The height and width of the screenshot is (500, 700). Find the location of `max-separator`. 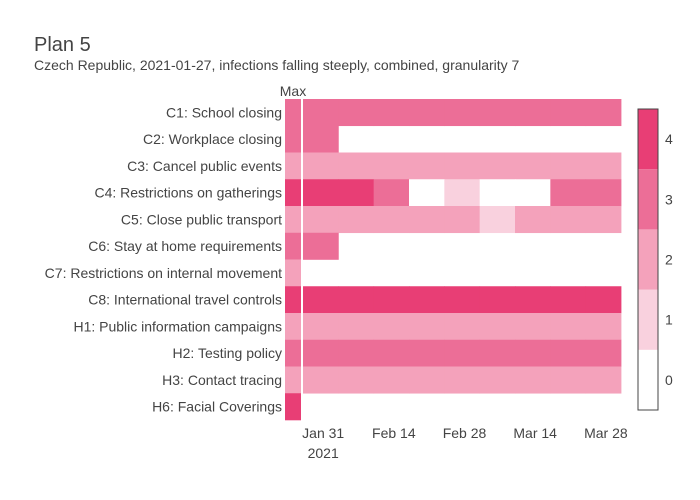

max-separator is located at coordinates (302, 259).